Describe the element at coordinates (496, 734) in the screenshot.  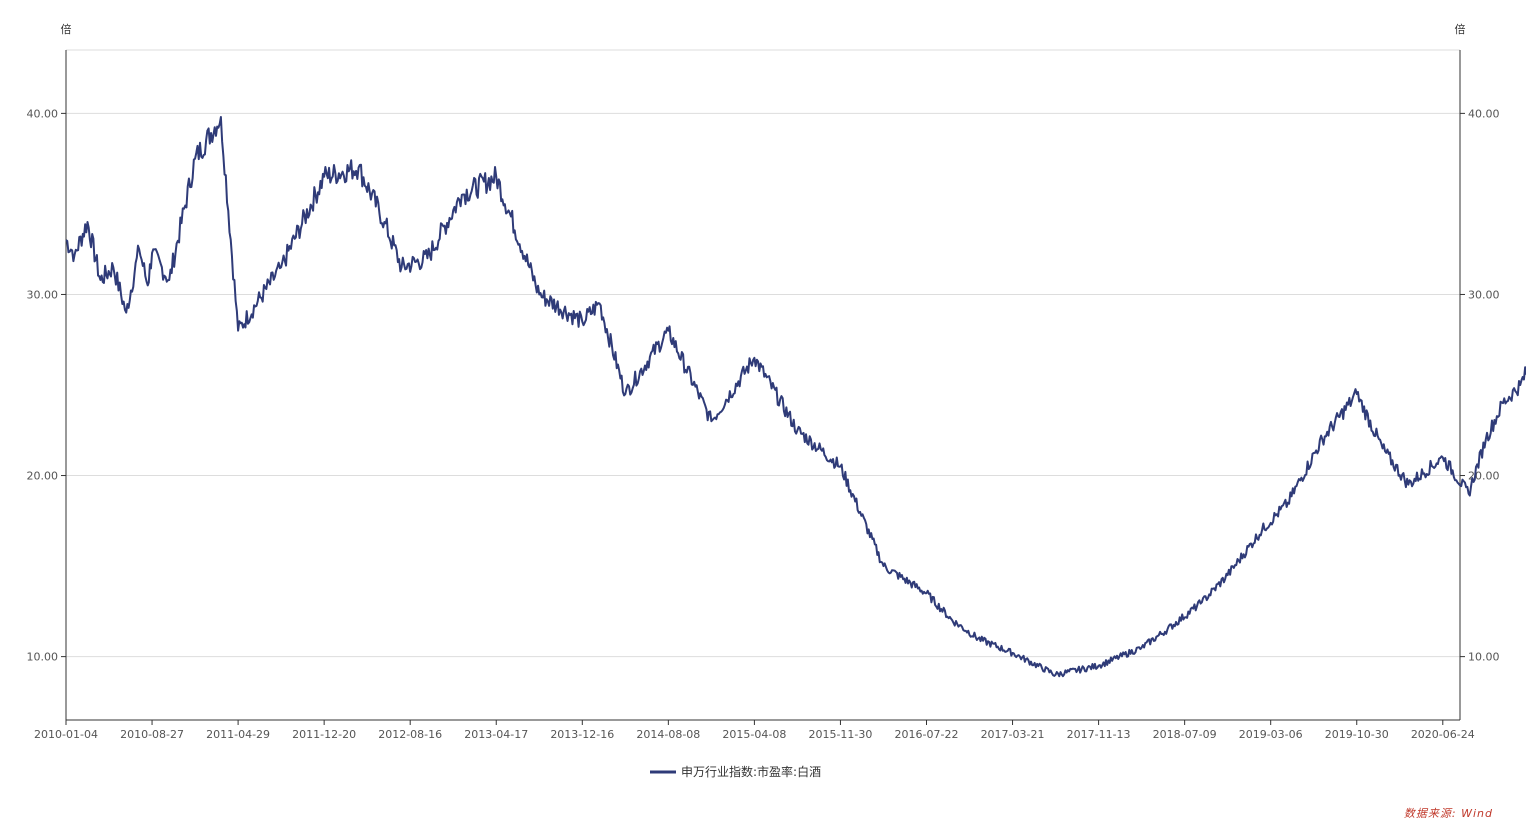
I see `x-tick-label: 2013-04-17` at that location.